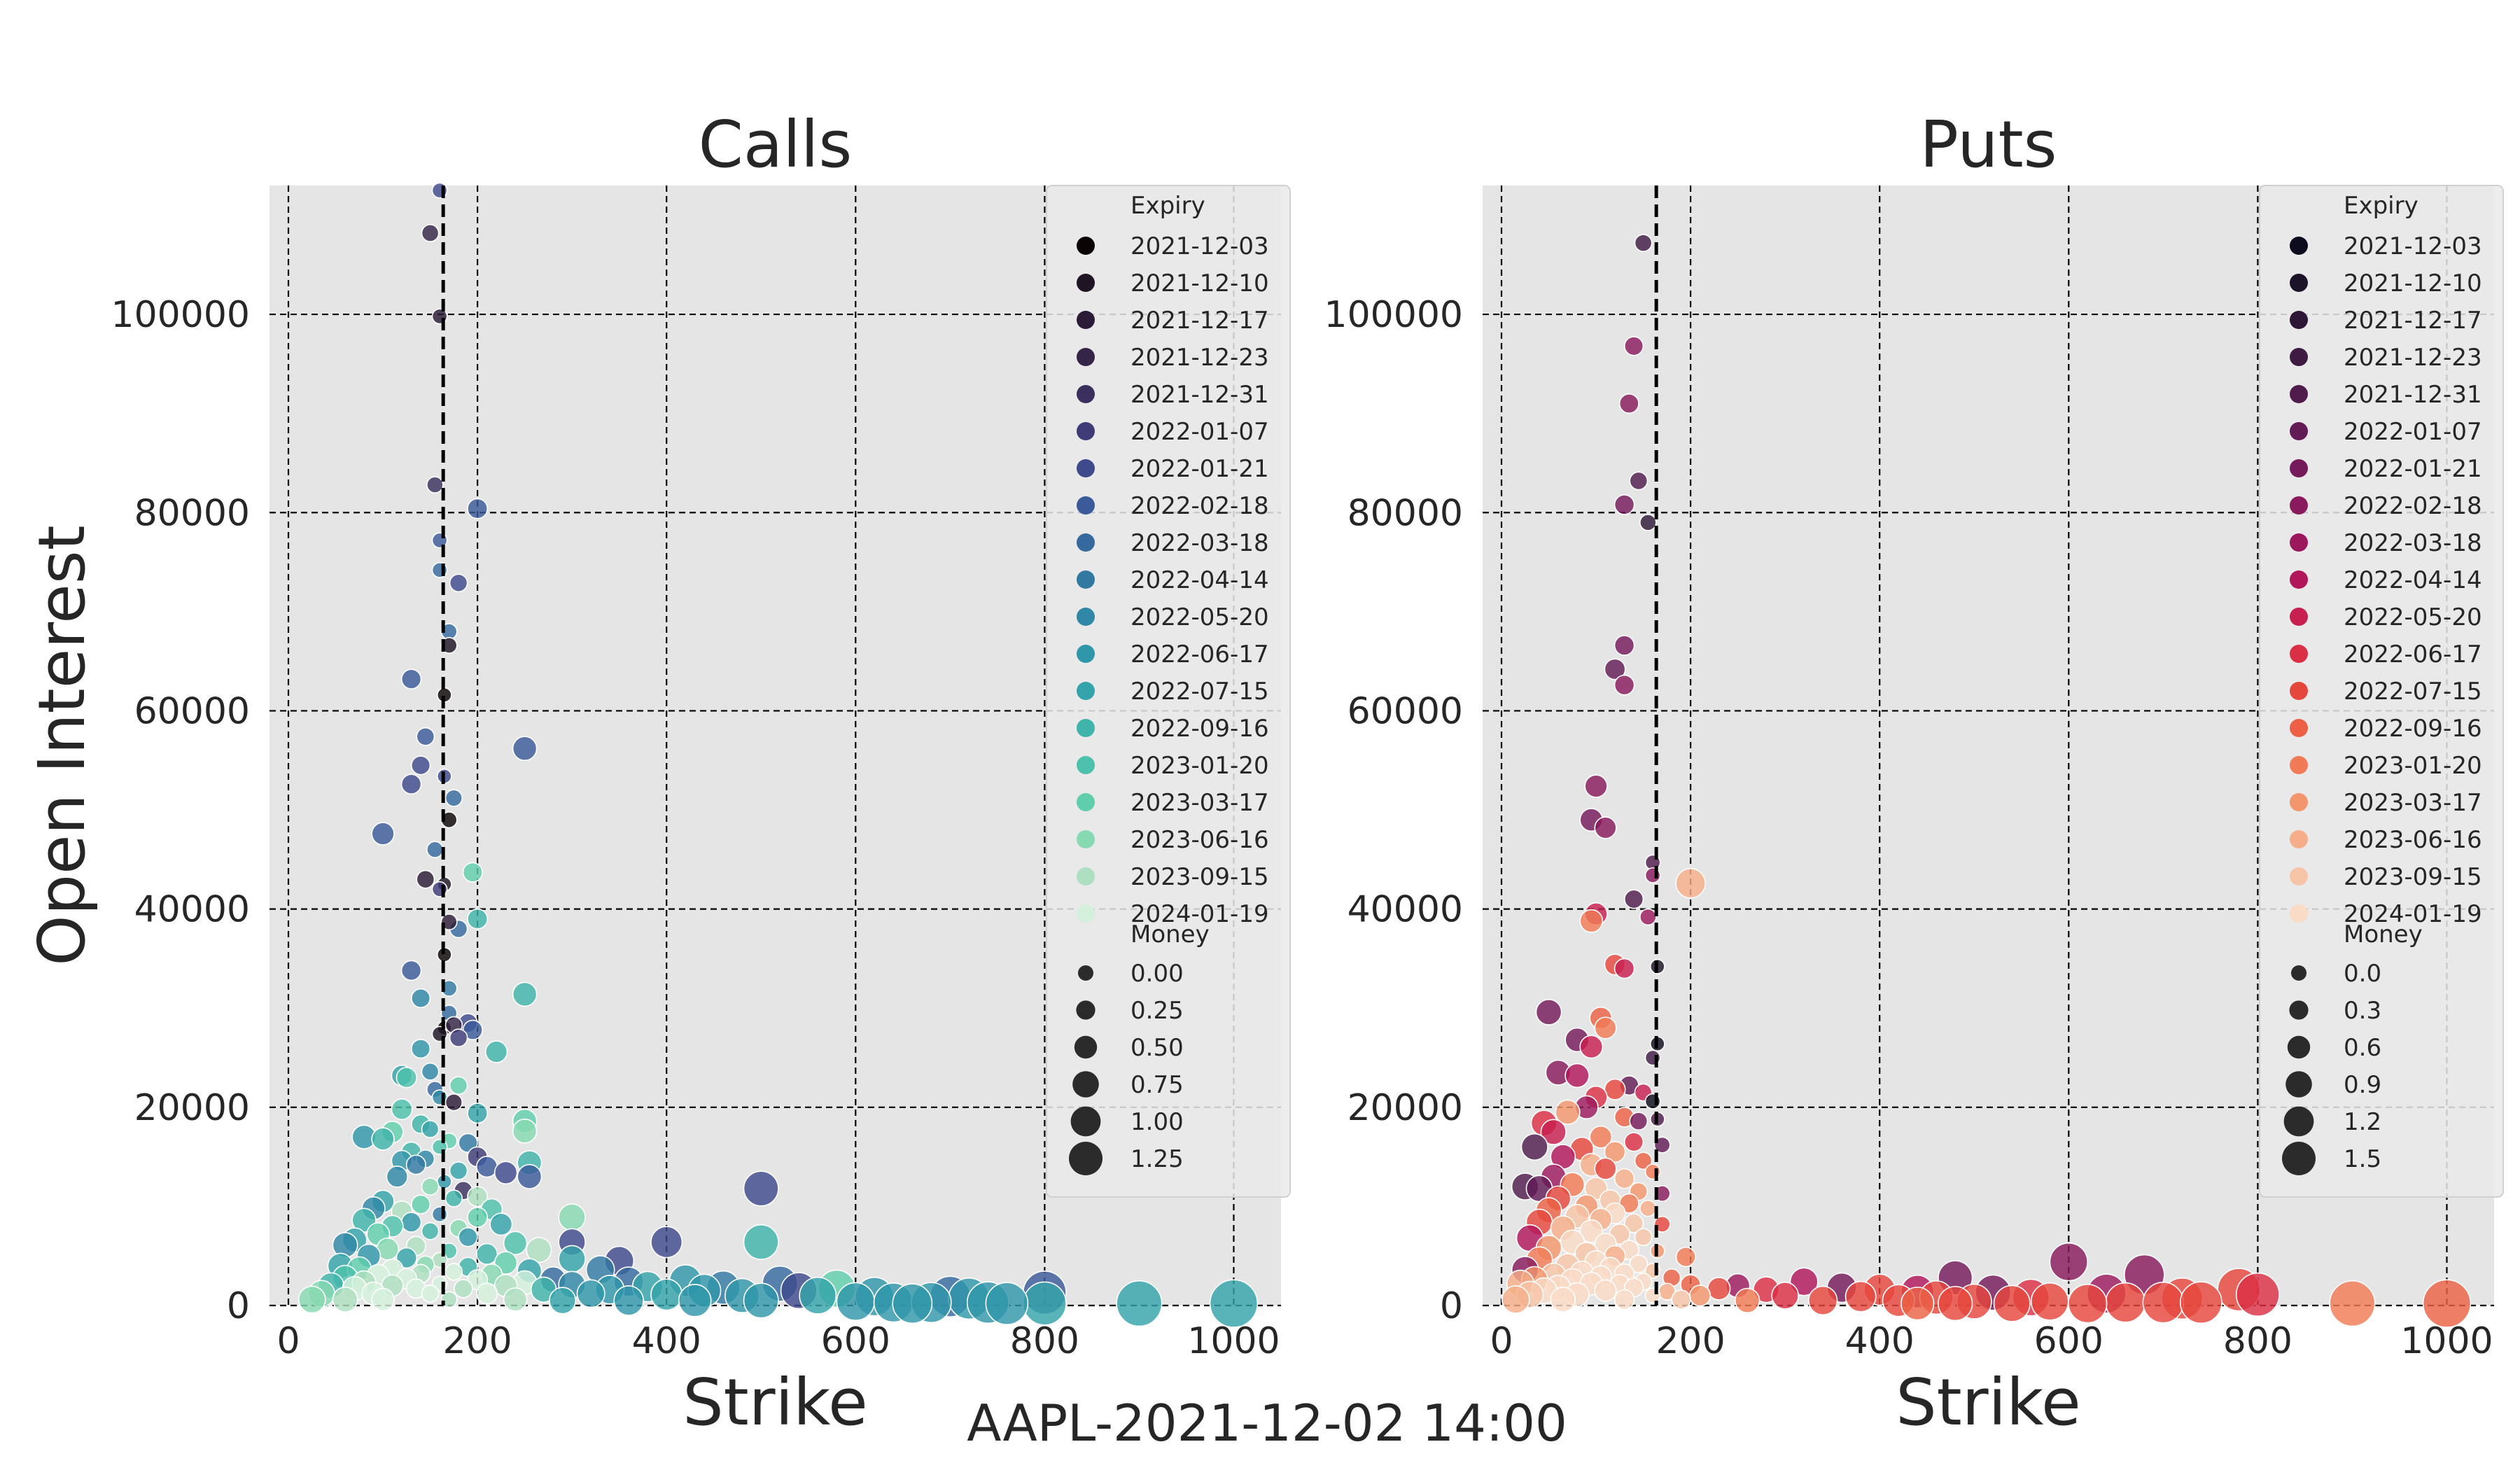 This screenshot has width=2520, height=1470. What do you see at coordinates (855, 1341) in the screenshot?
I see `x-tick-label: 600` at bounding box center [855, 1341].